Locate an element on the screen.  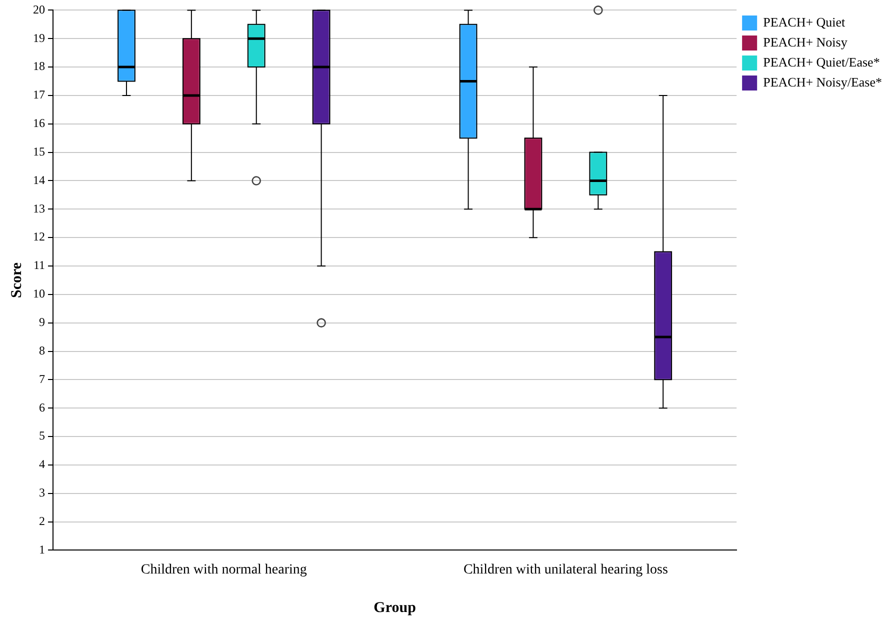
y-tick-label: 9 is located at coordinates (42, 321).